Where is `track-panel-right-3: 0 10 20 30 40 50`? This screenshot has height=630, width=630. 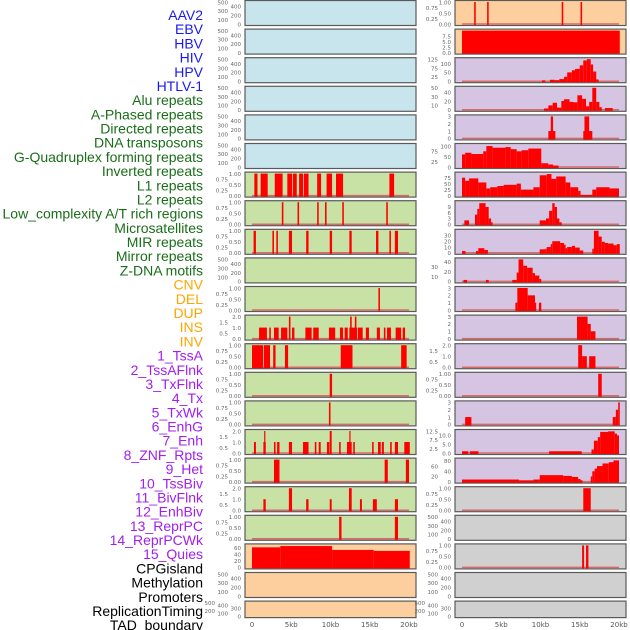
track-panel-right-3: 0 10 20 30 40 50 is located at coordinates (529, 99).